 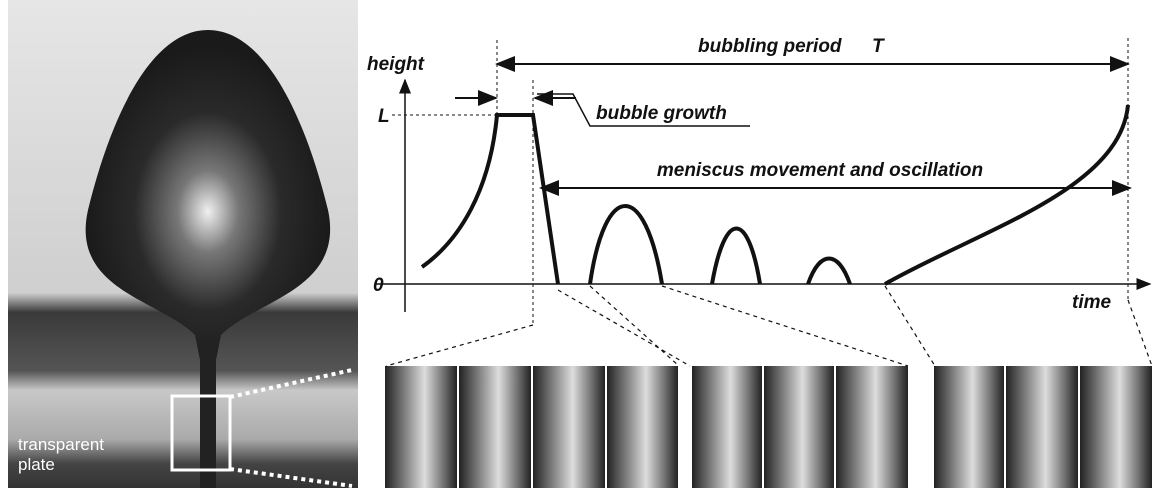 What do you see at coordinates (820, 170) in the screenshot?
I see `meniscus-label: meniscus movement and oscillation` at bounding box center [820, 170].